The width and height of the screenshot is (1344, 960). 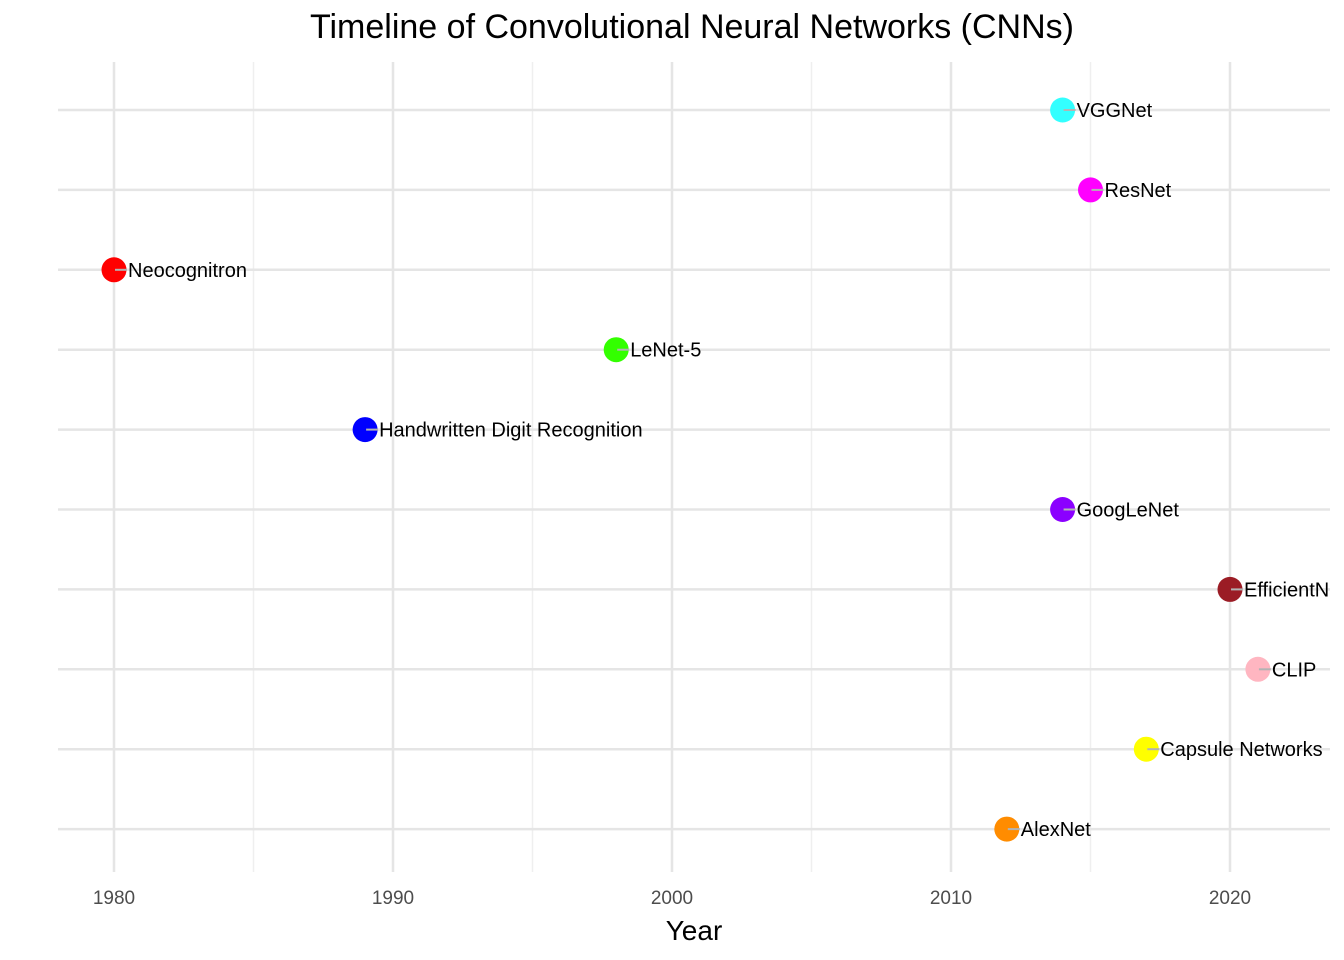 I want to click on x-axis-title: Year, so click(x=694, y=930).